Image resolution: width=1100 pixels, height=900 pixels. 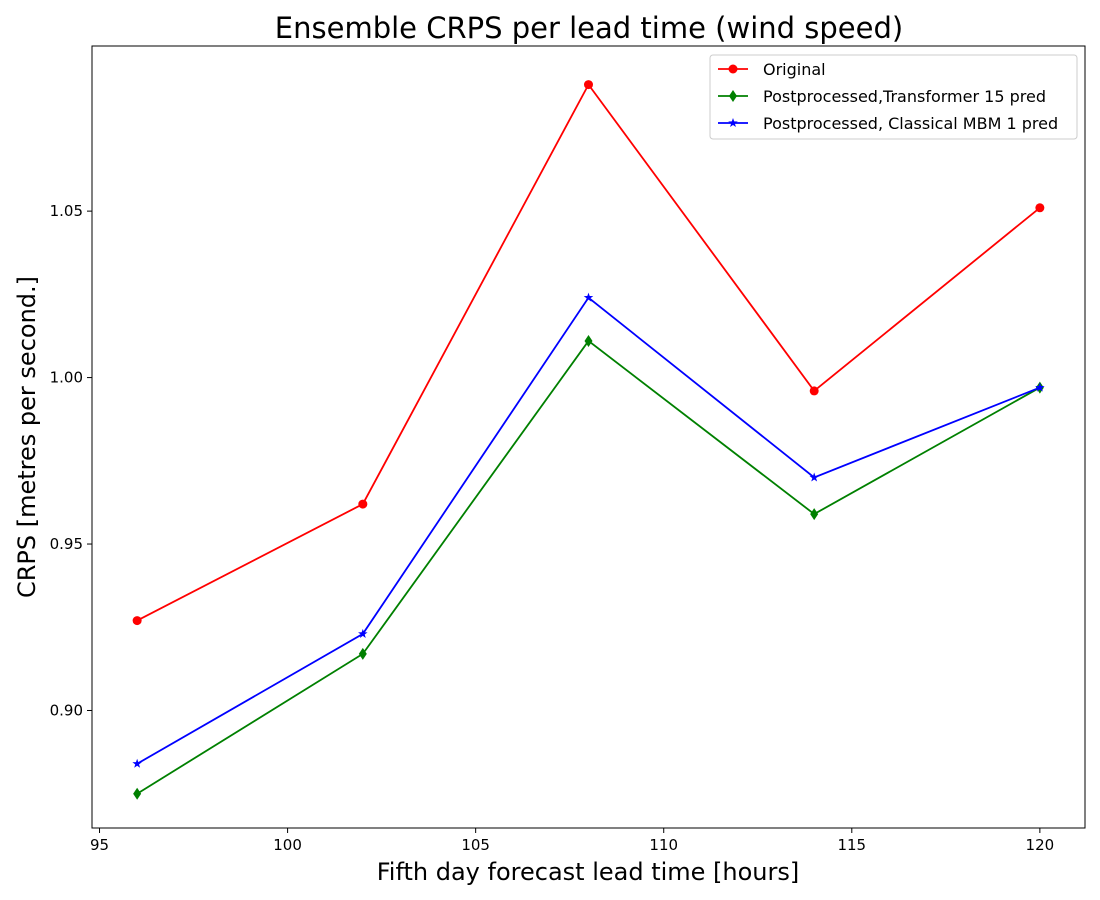 I want to click on legend-item: Postprocessed,Transformer 15 pred, so click(x=882, y=96).